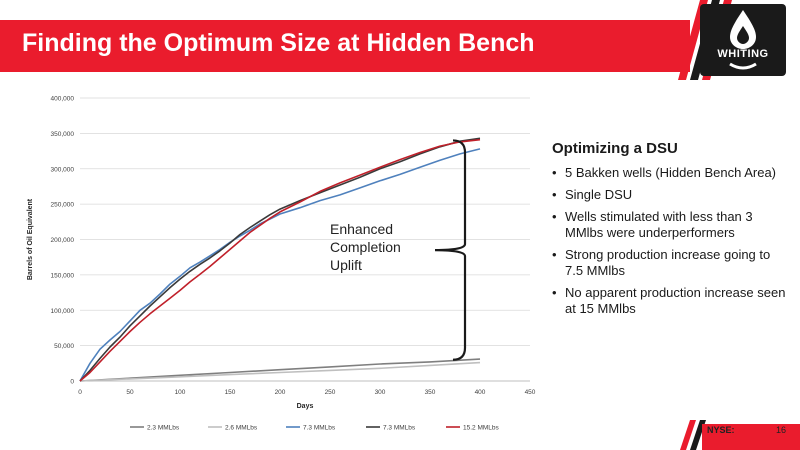 The image size is (800, 450). What do you see at coordinates (180, 392) in the screenshot?
I see `x-tick-label: 100` at bounding box center [180, 392].